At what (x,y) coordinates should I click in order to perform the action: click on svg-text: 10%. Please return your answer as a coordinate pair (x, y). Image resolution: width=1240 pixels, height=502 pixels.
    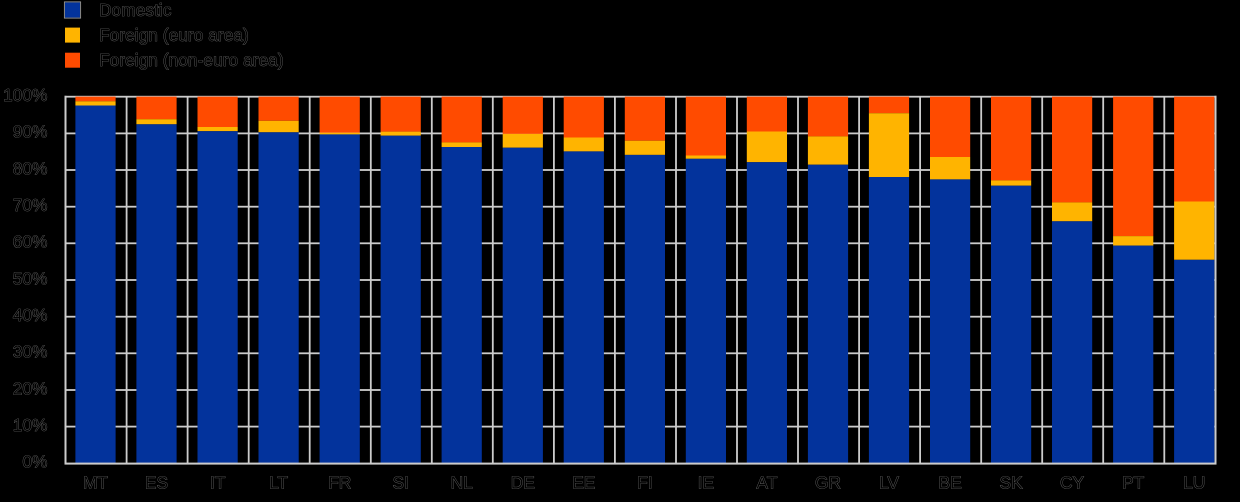
    Looking at the image, I should click on (30, 425).